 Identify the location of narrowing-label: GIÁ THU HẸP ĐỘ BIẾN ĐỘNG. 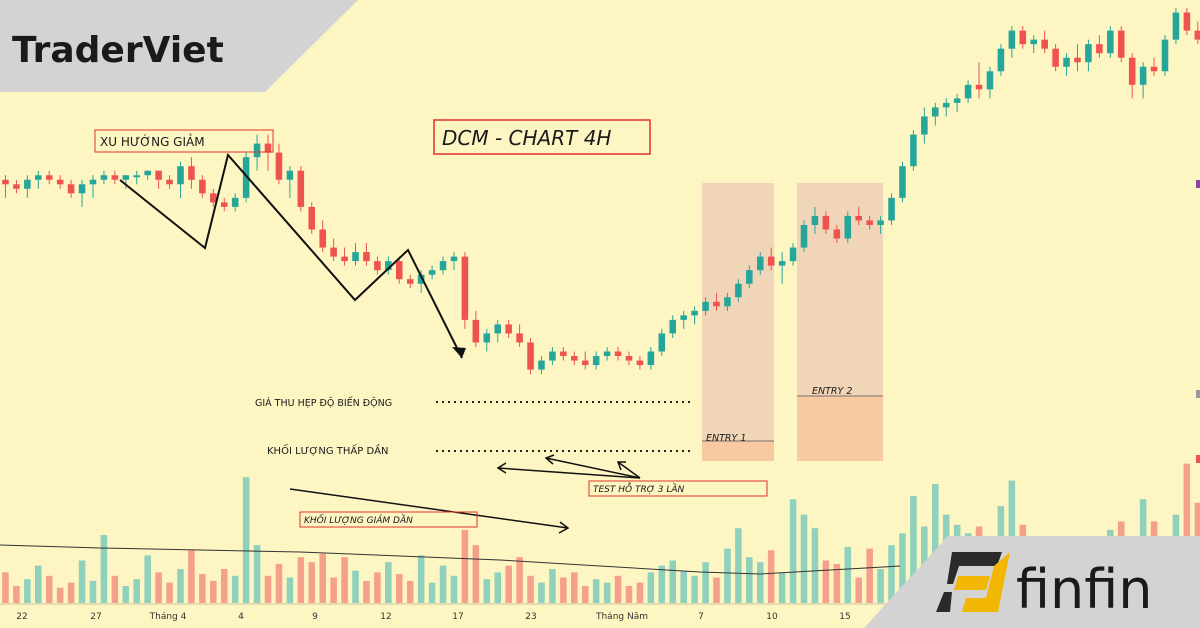
(323, 403).